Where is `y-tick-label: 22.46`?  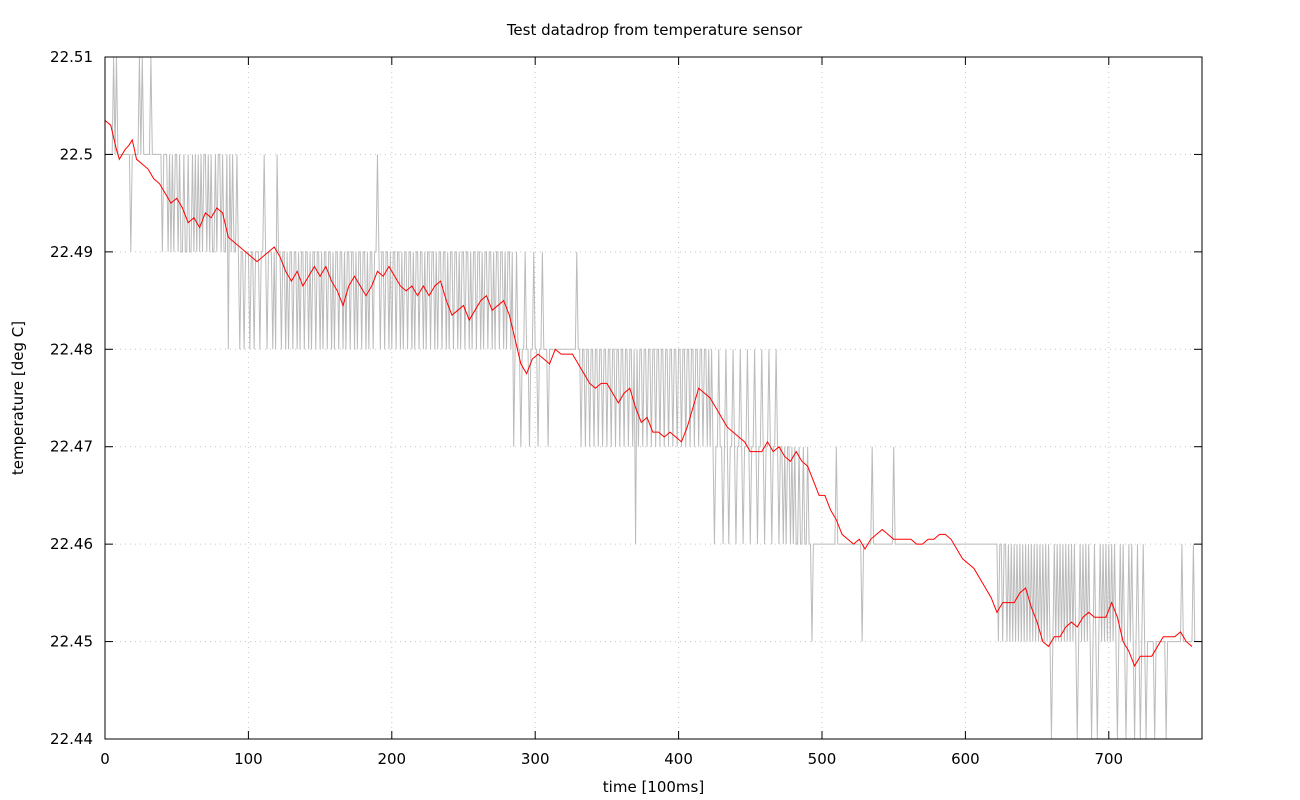
y-tick-label: 22.46 is located at coordinates (71, 544).